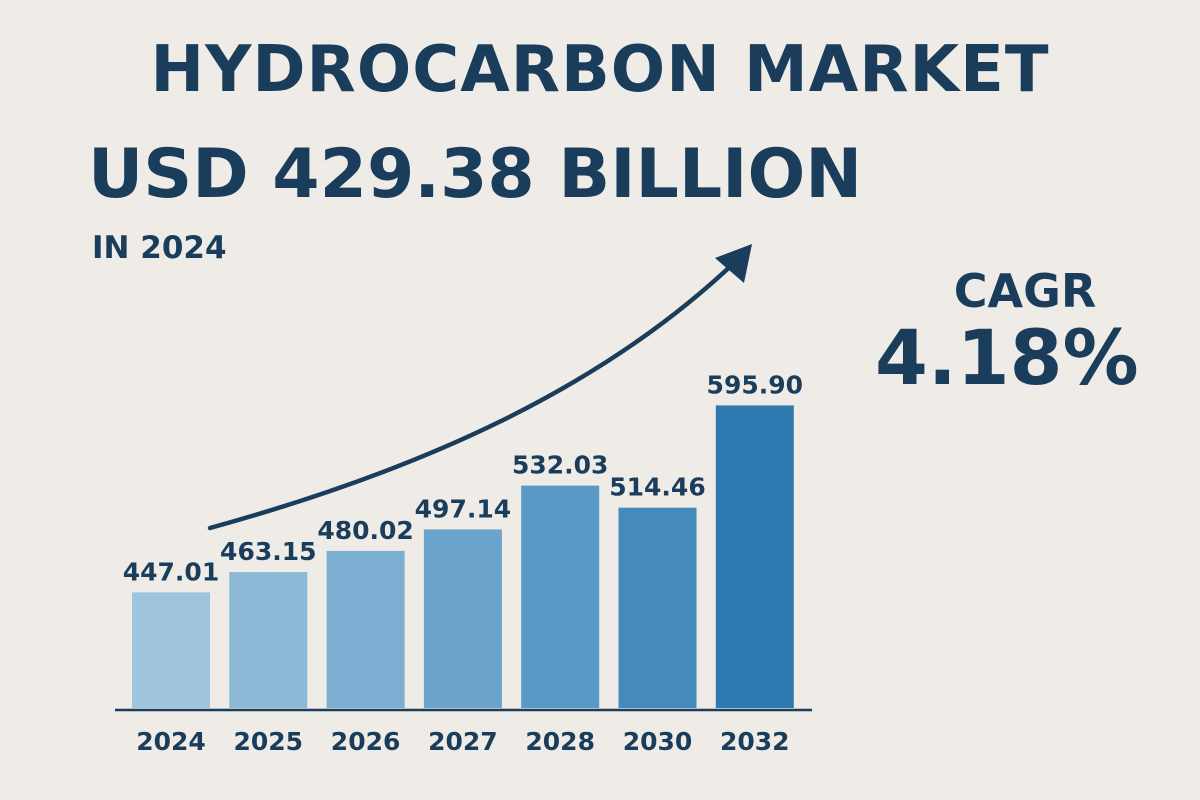 The width and height of the screenshot is (1200, 800). Describe the element at coordinates (657, 607) in the screenshot. I see `bar-2030` at that location.